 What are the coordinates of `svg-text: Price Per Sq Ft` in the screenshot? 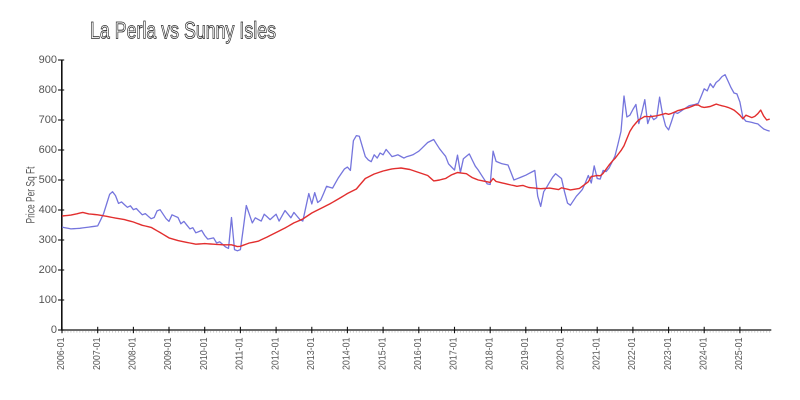 It's located at (32, 195).